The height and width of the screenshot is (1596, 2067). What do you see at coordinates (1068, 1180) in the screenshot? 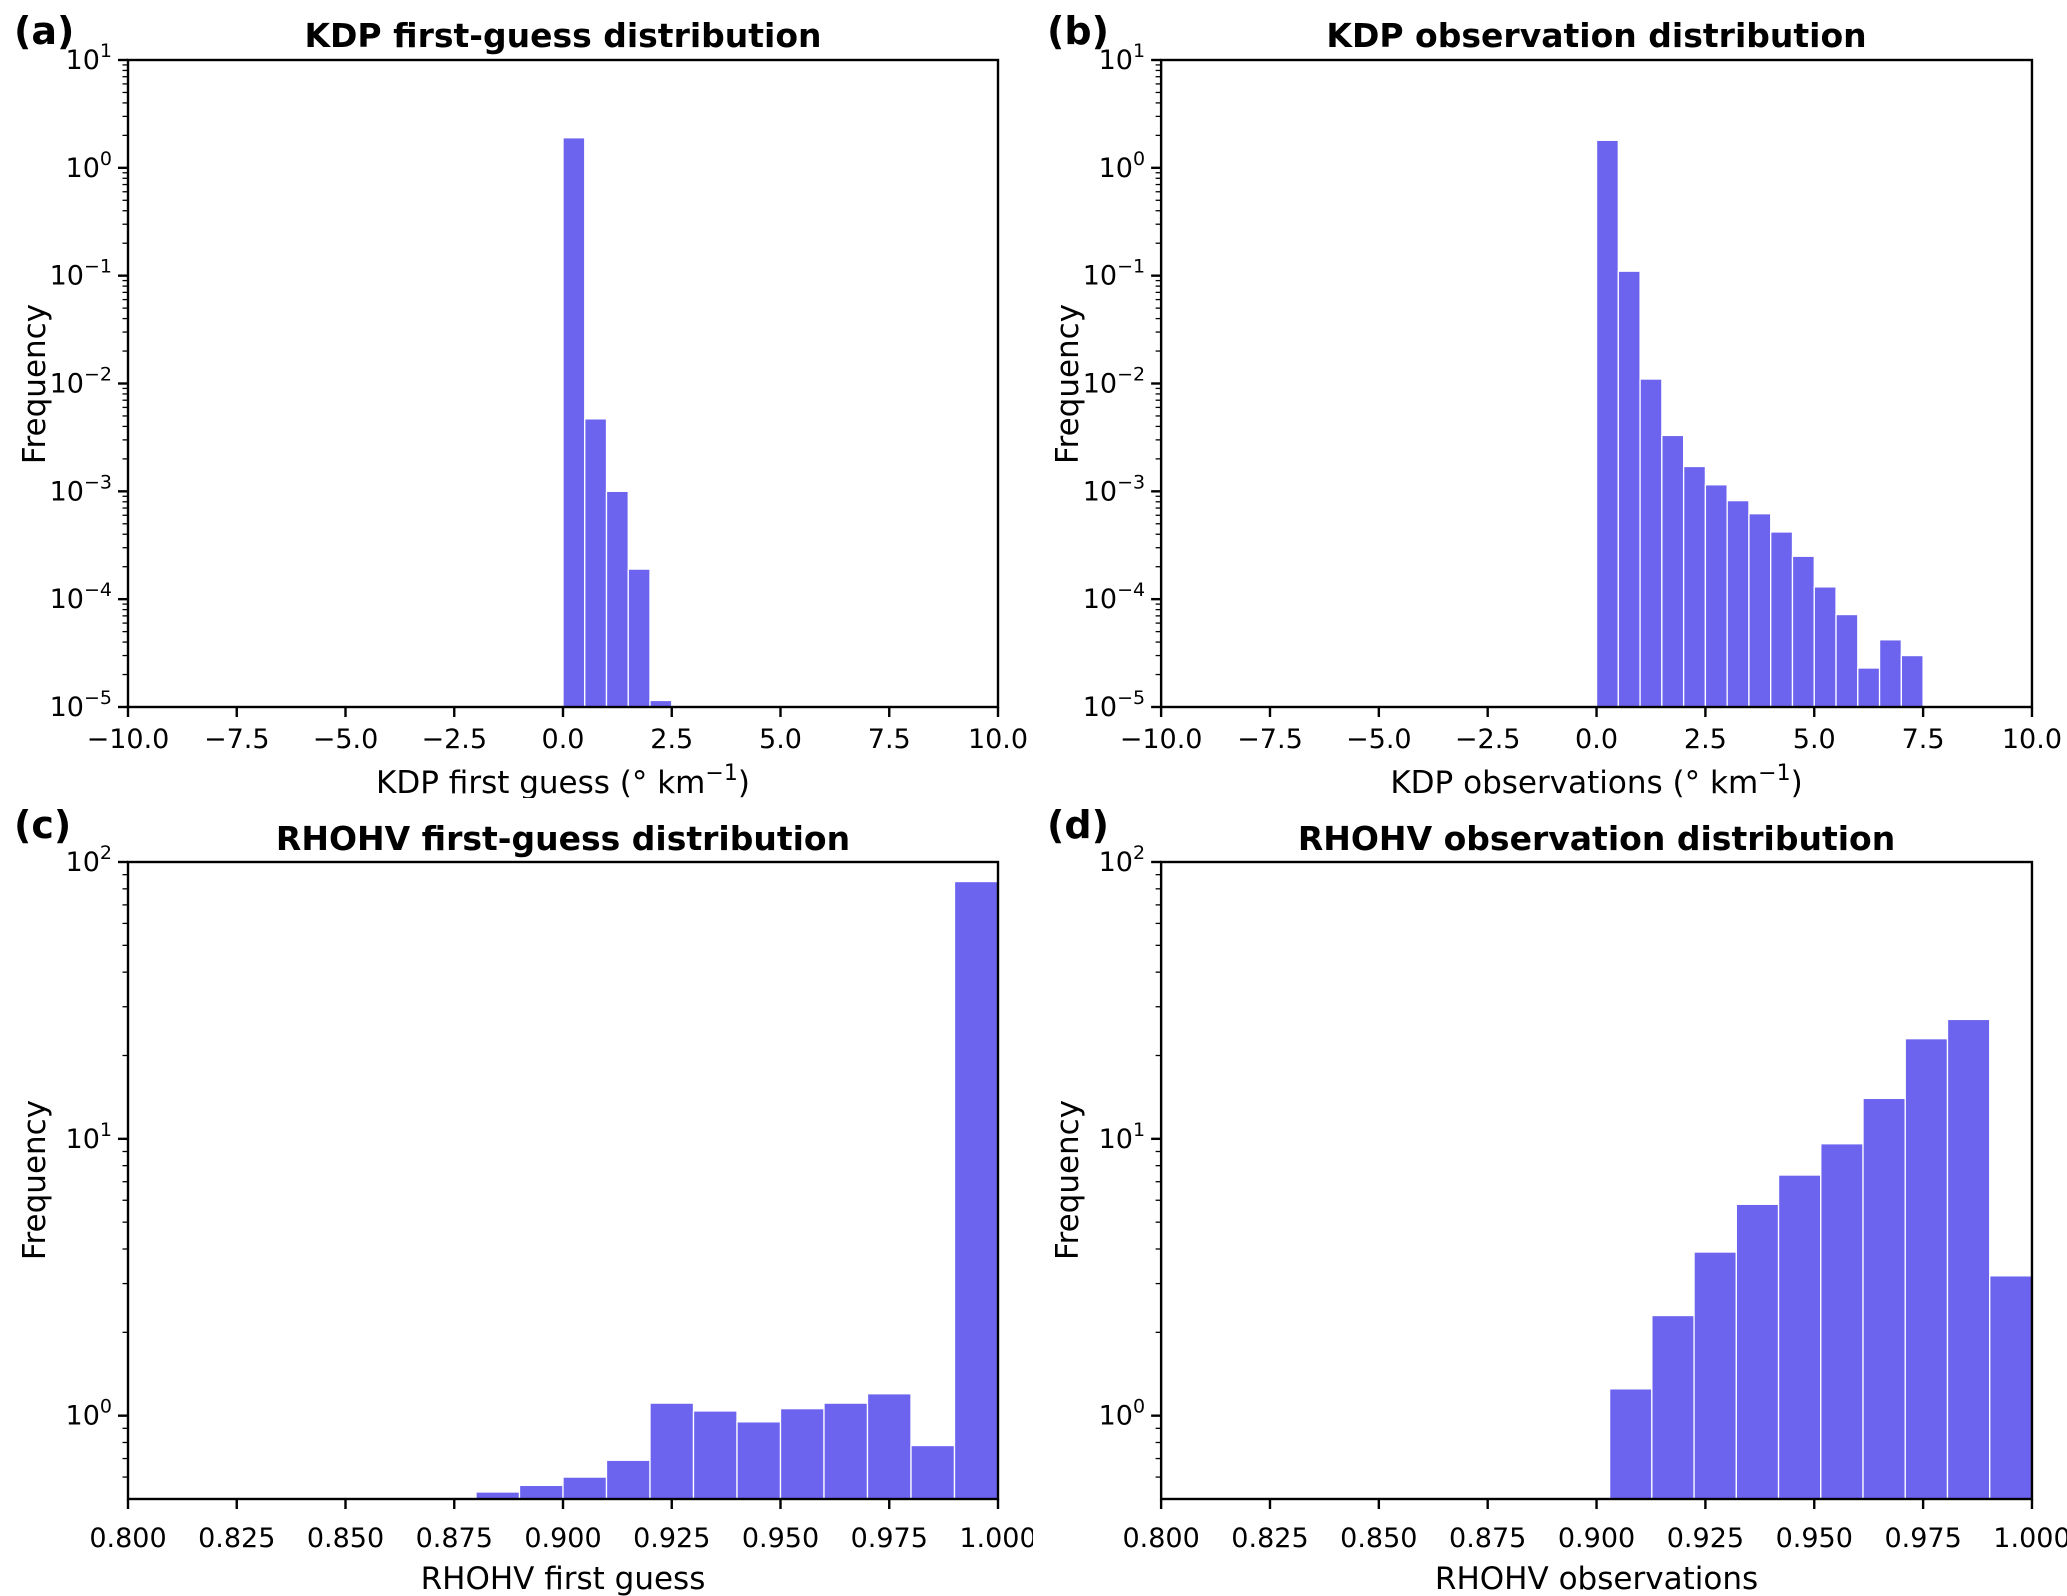
I see `y-axis-label-d: Frequency` at bounding box center [1068, 1180].